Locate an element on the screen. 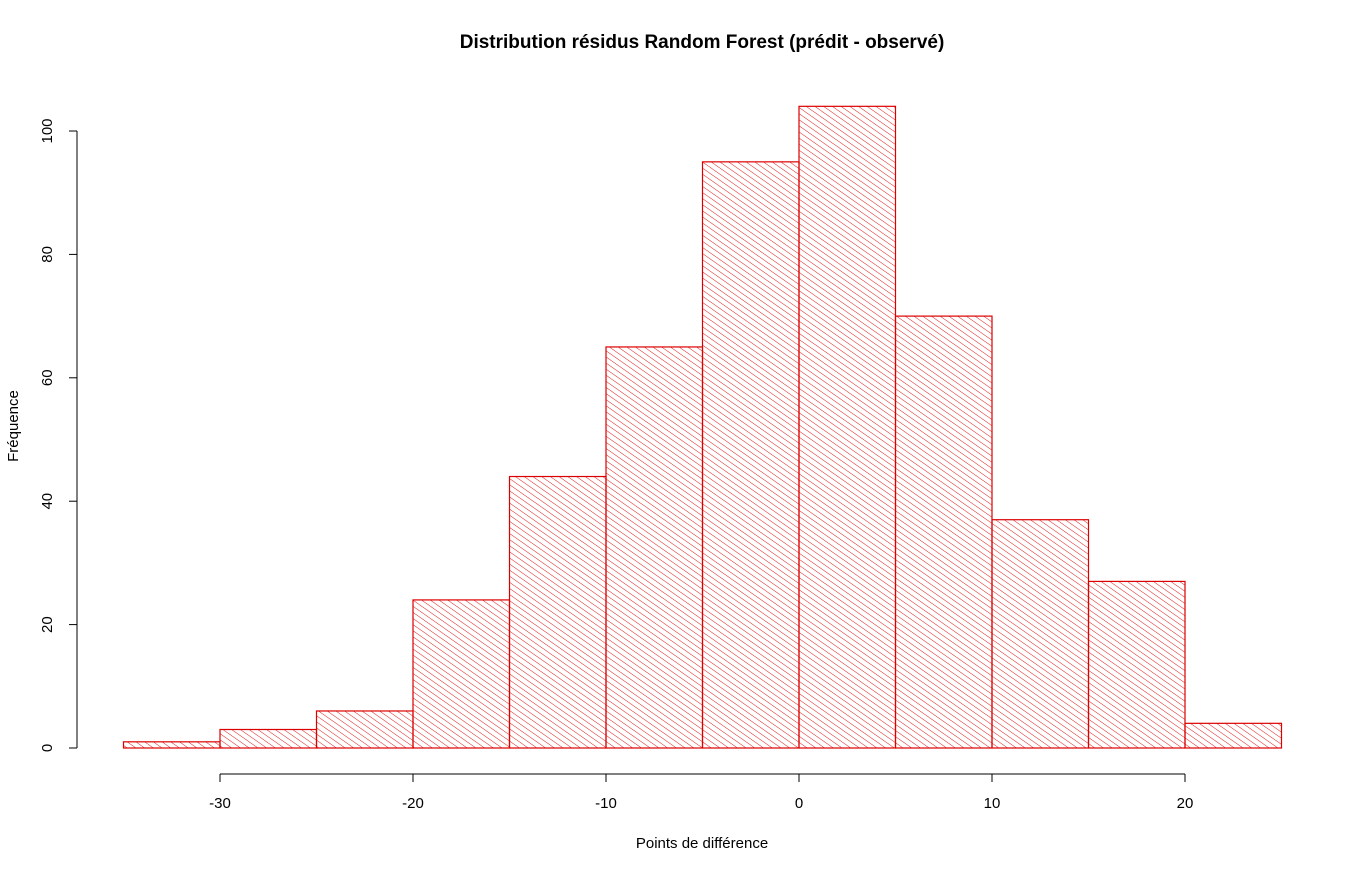 This screenshot has width=1368, height=872. x-tick-label: 0 is located at coordinates (799, 803).